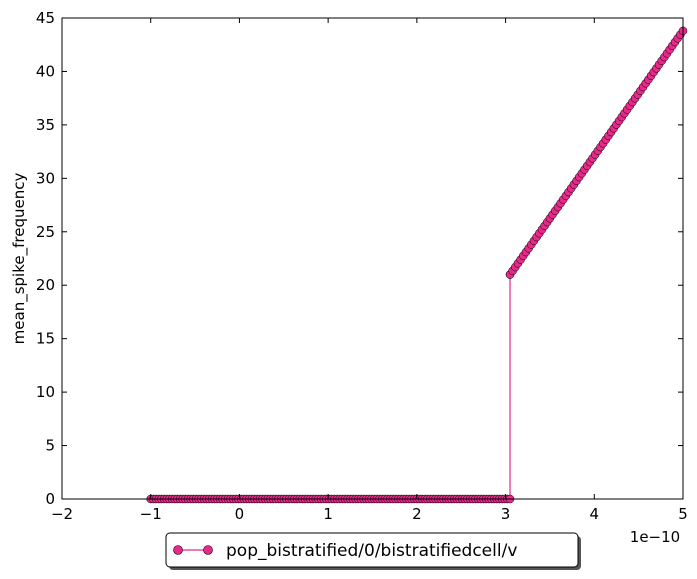 This screenshot has height=579, width=697. What do you see at coordinates (417, 514) in the screenshot?
I see `x-tick-label: 2` at bounding box center [417, 514].